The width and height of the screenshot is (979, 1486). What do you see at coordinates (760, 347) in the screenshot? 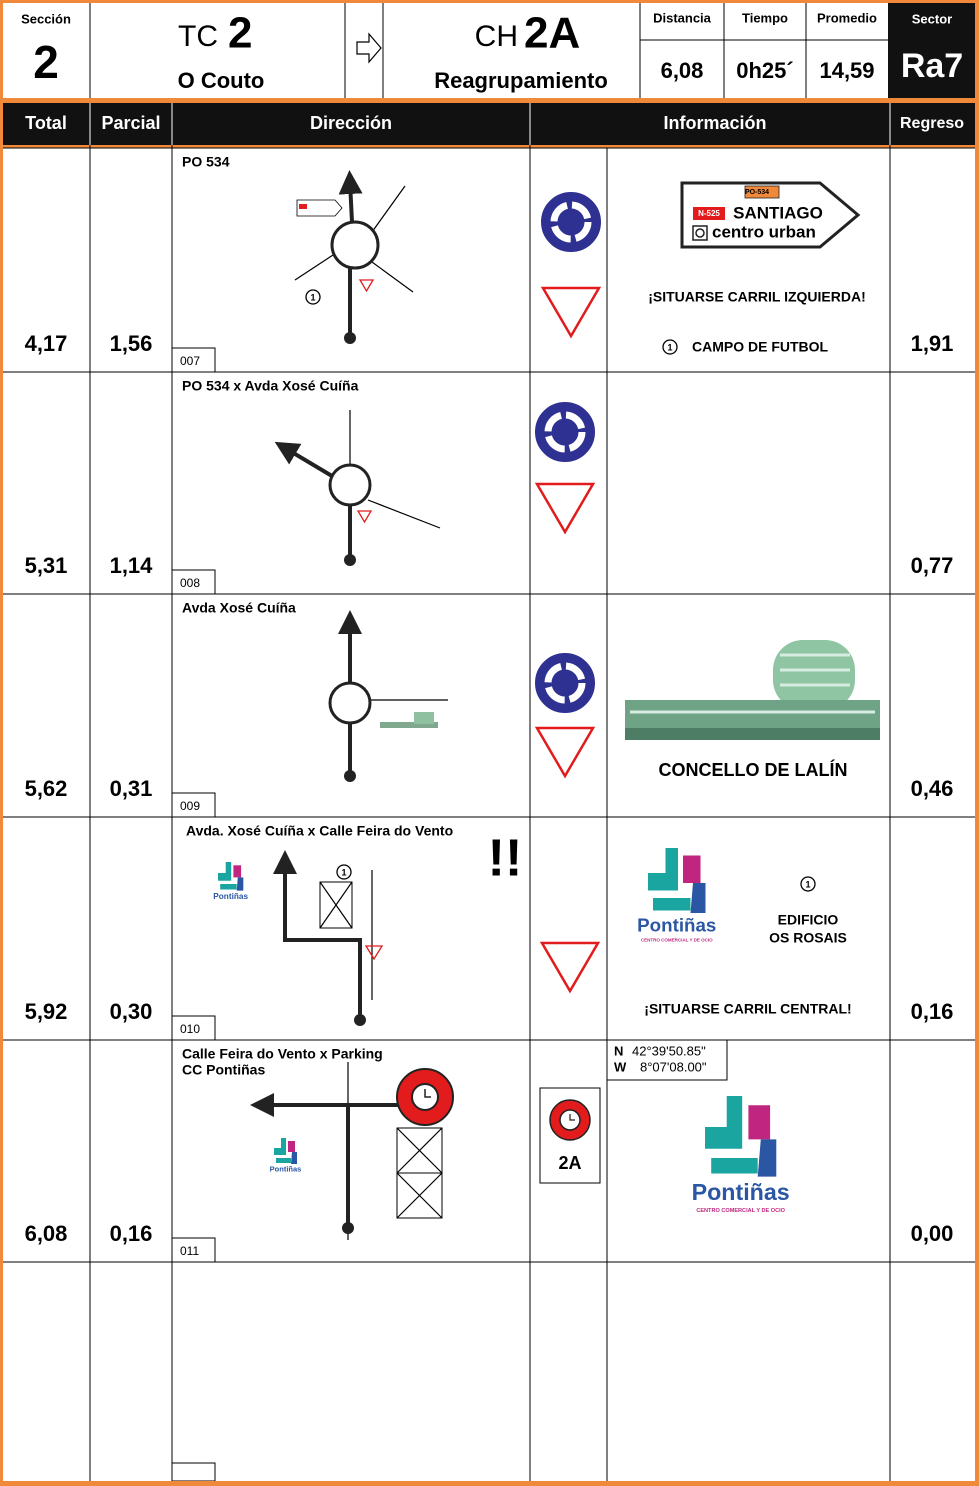
I see `place: CAMPO DE FUTBOL` at bounding box center [760, 347].